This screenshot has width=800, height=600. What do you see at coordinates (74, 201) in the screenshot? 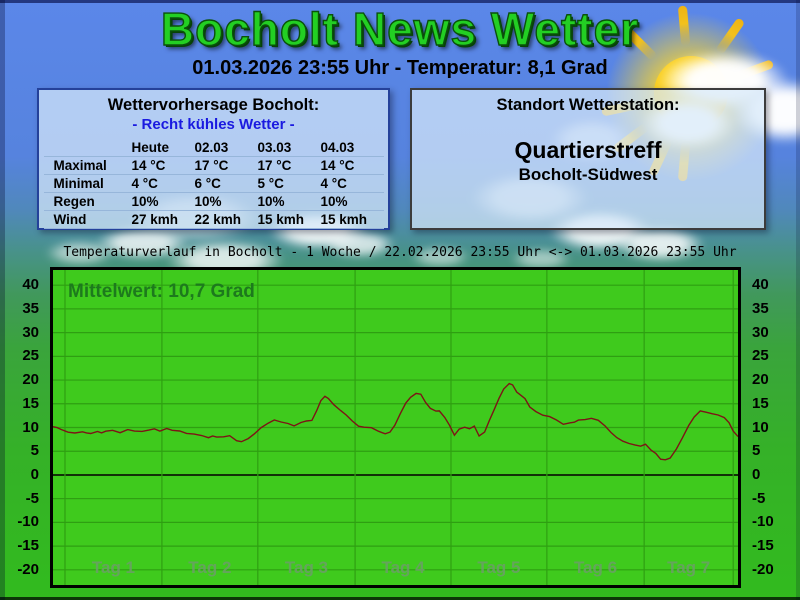
I see `forecast-row-label: Regen` at bounding box center [74, 201].